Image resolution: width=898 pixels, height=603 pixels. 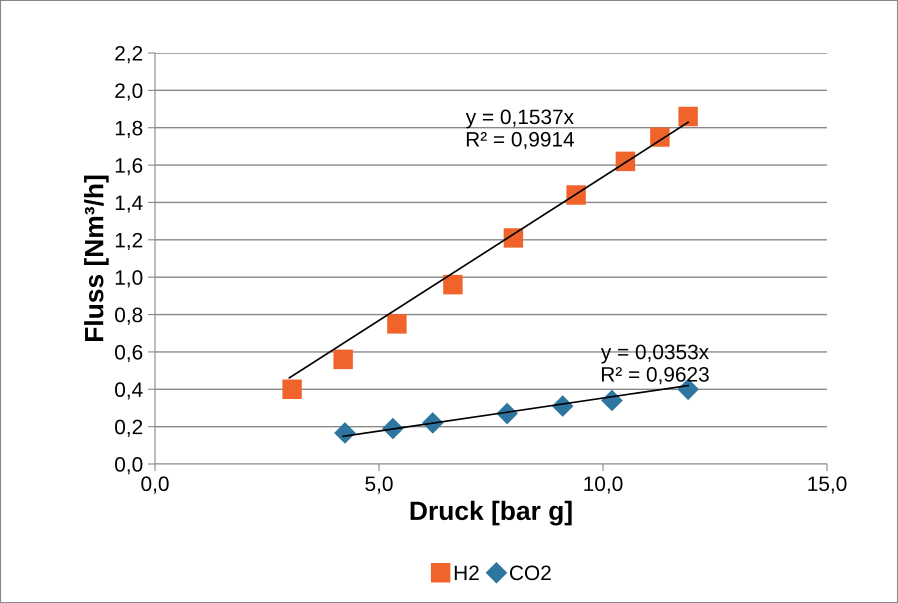 I want to click on y-tick-label: 1,6, so click(x=129, y=167).